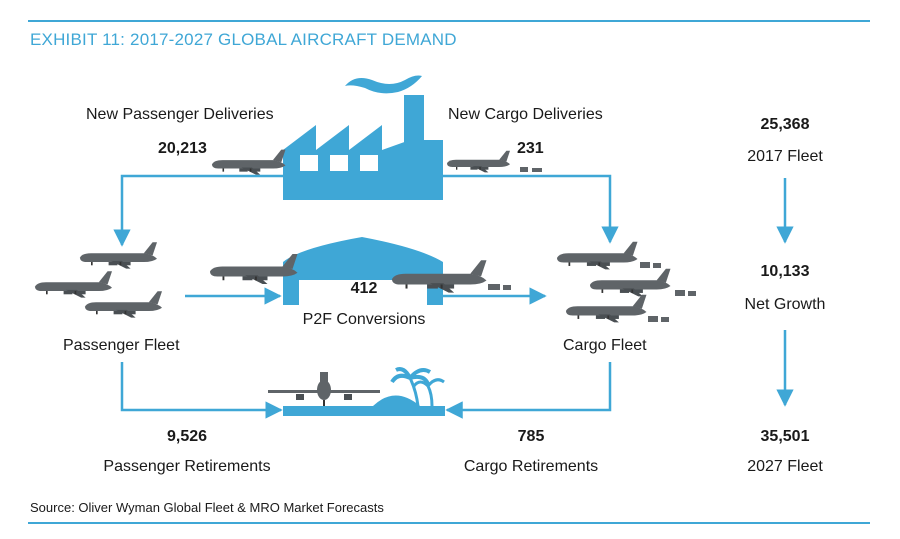 The image size is (900, 539). I want to click on new-passenger-label: New Passenger Deliveries, so click(180, 114).